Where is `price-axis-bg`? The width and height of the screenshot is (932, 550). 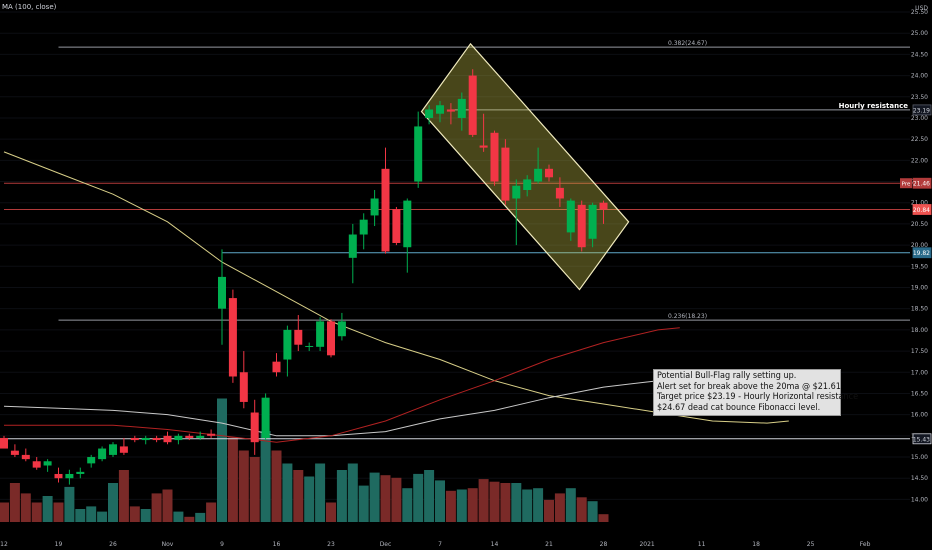
price-axis-bg is located at coordinates (922, 275).